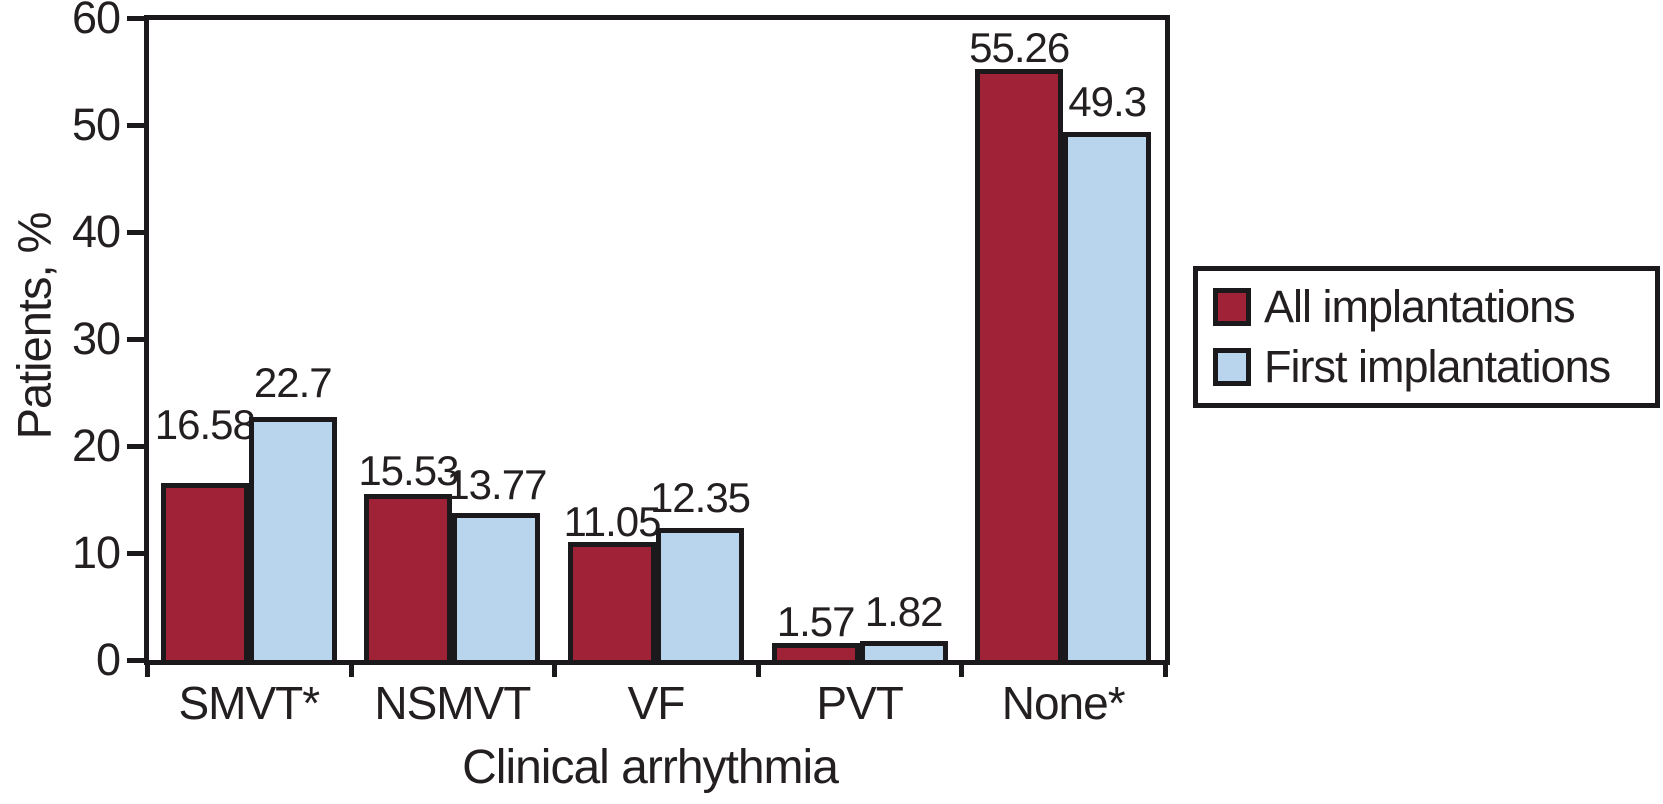  What do you see at coordinates (108, 659) in the screenshot?
I see `y-tick-label: 0` at bounding box center [108, 659].